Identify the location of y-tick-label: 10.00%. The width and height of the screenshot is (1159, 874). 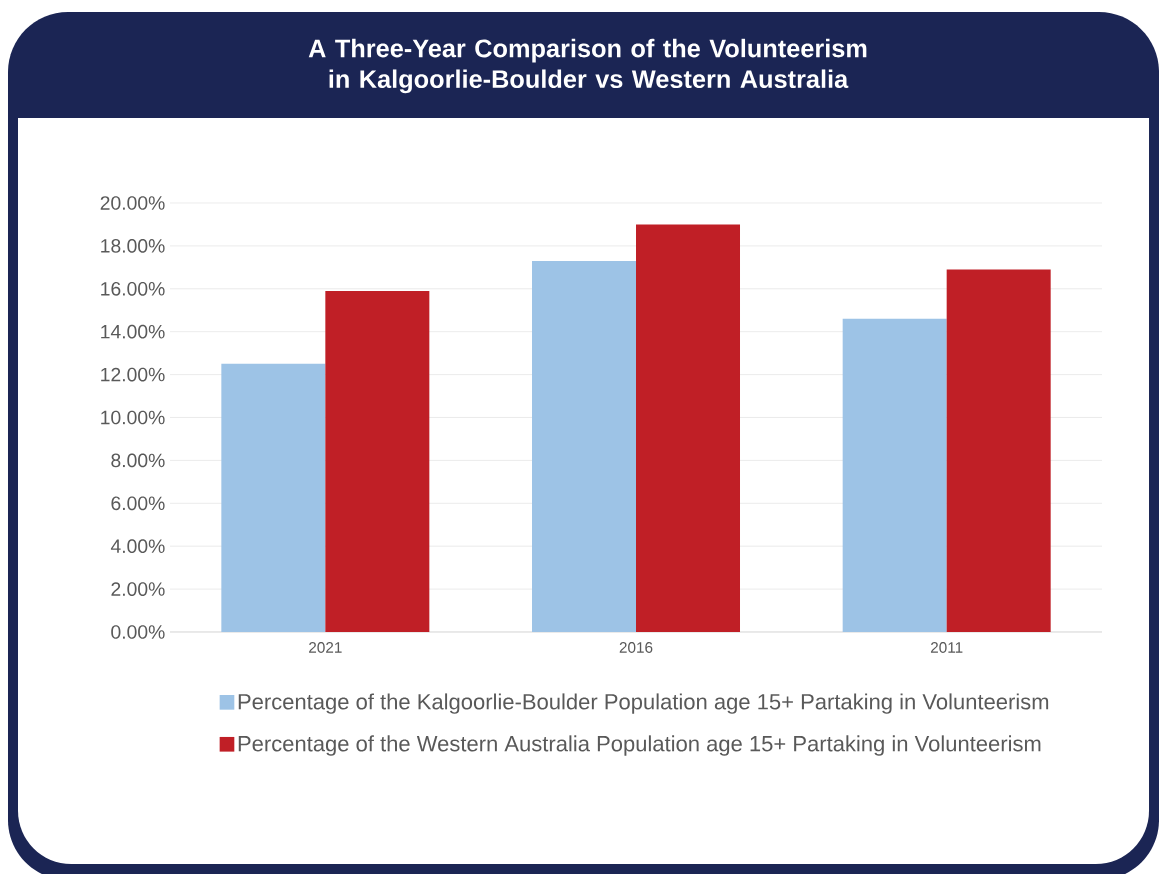
(133, 417).